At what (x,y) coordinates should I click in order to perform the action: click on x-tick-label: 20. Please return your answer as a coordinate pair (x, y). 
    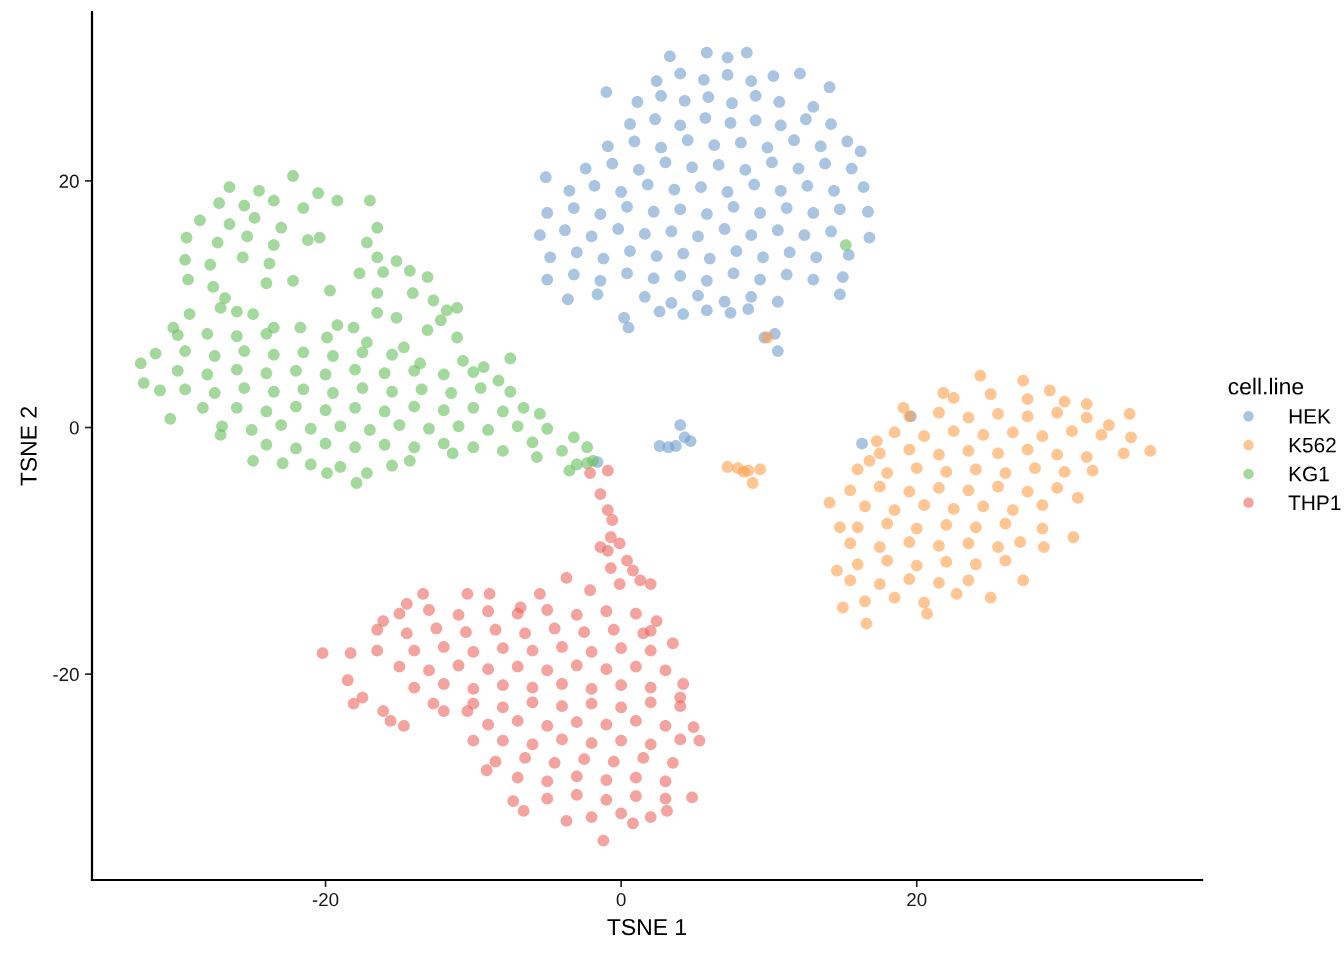
    Looking at the image, I should click on (917, 900).